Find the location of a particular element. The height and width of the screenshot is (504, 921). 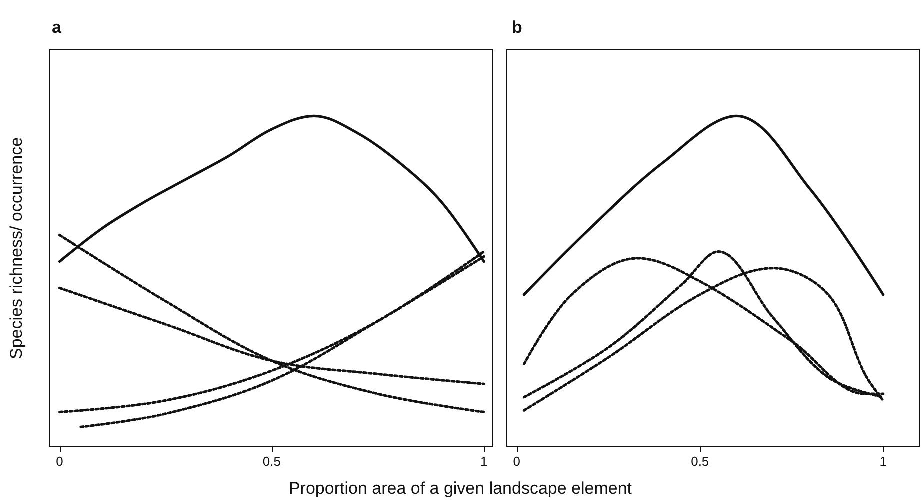

chart-title: a is located at coordinates (57, 27).